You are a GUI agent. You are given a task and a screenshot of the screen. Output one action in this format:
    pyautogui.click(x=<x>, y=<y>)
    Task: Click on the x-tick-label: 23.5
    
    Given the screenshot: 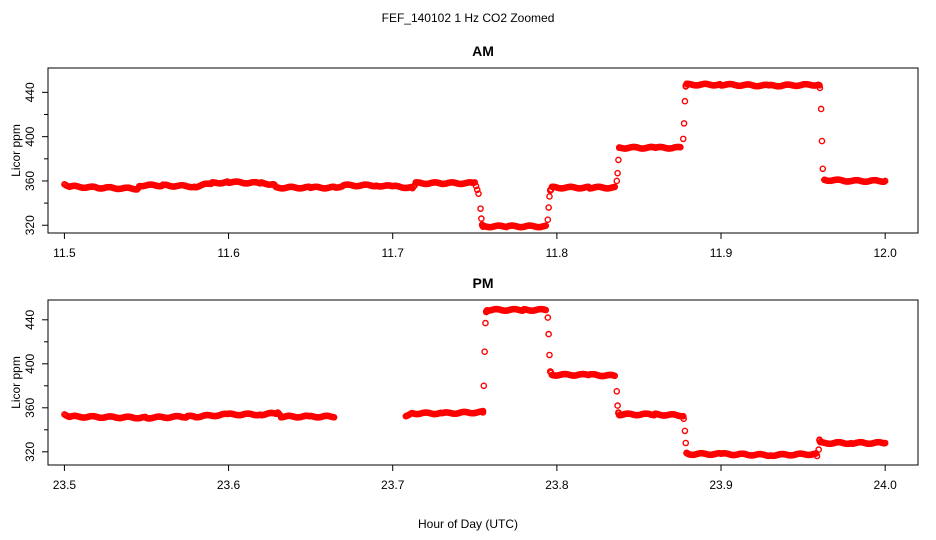 What is the action you would take?
    pyautogui.click(x=65, y=485)
    